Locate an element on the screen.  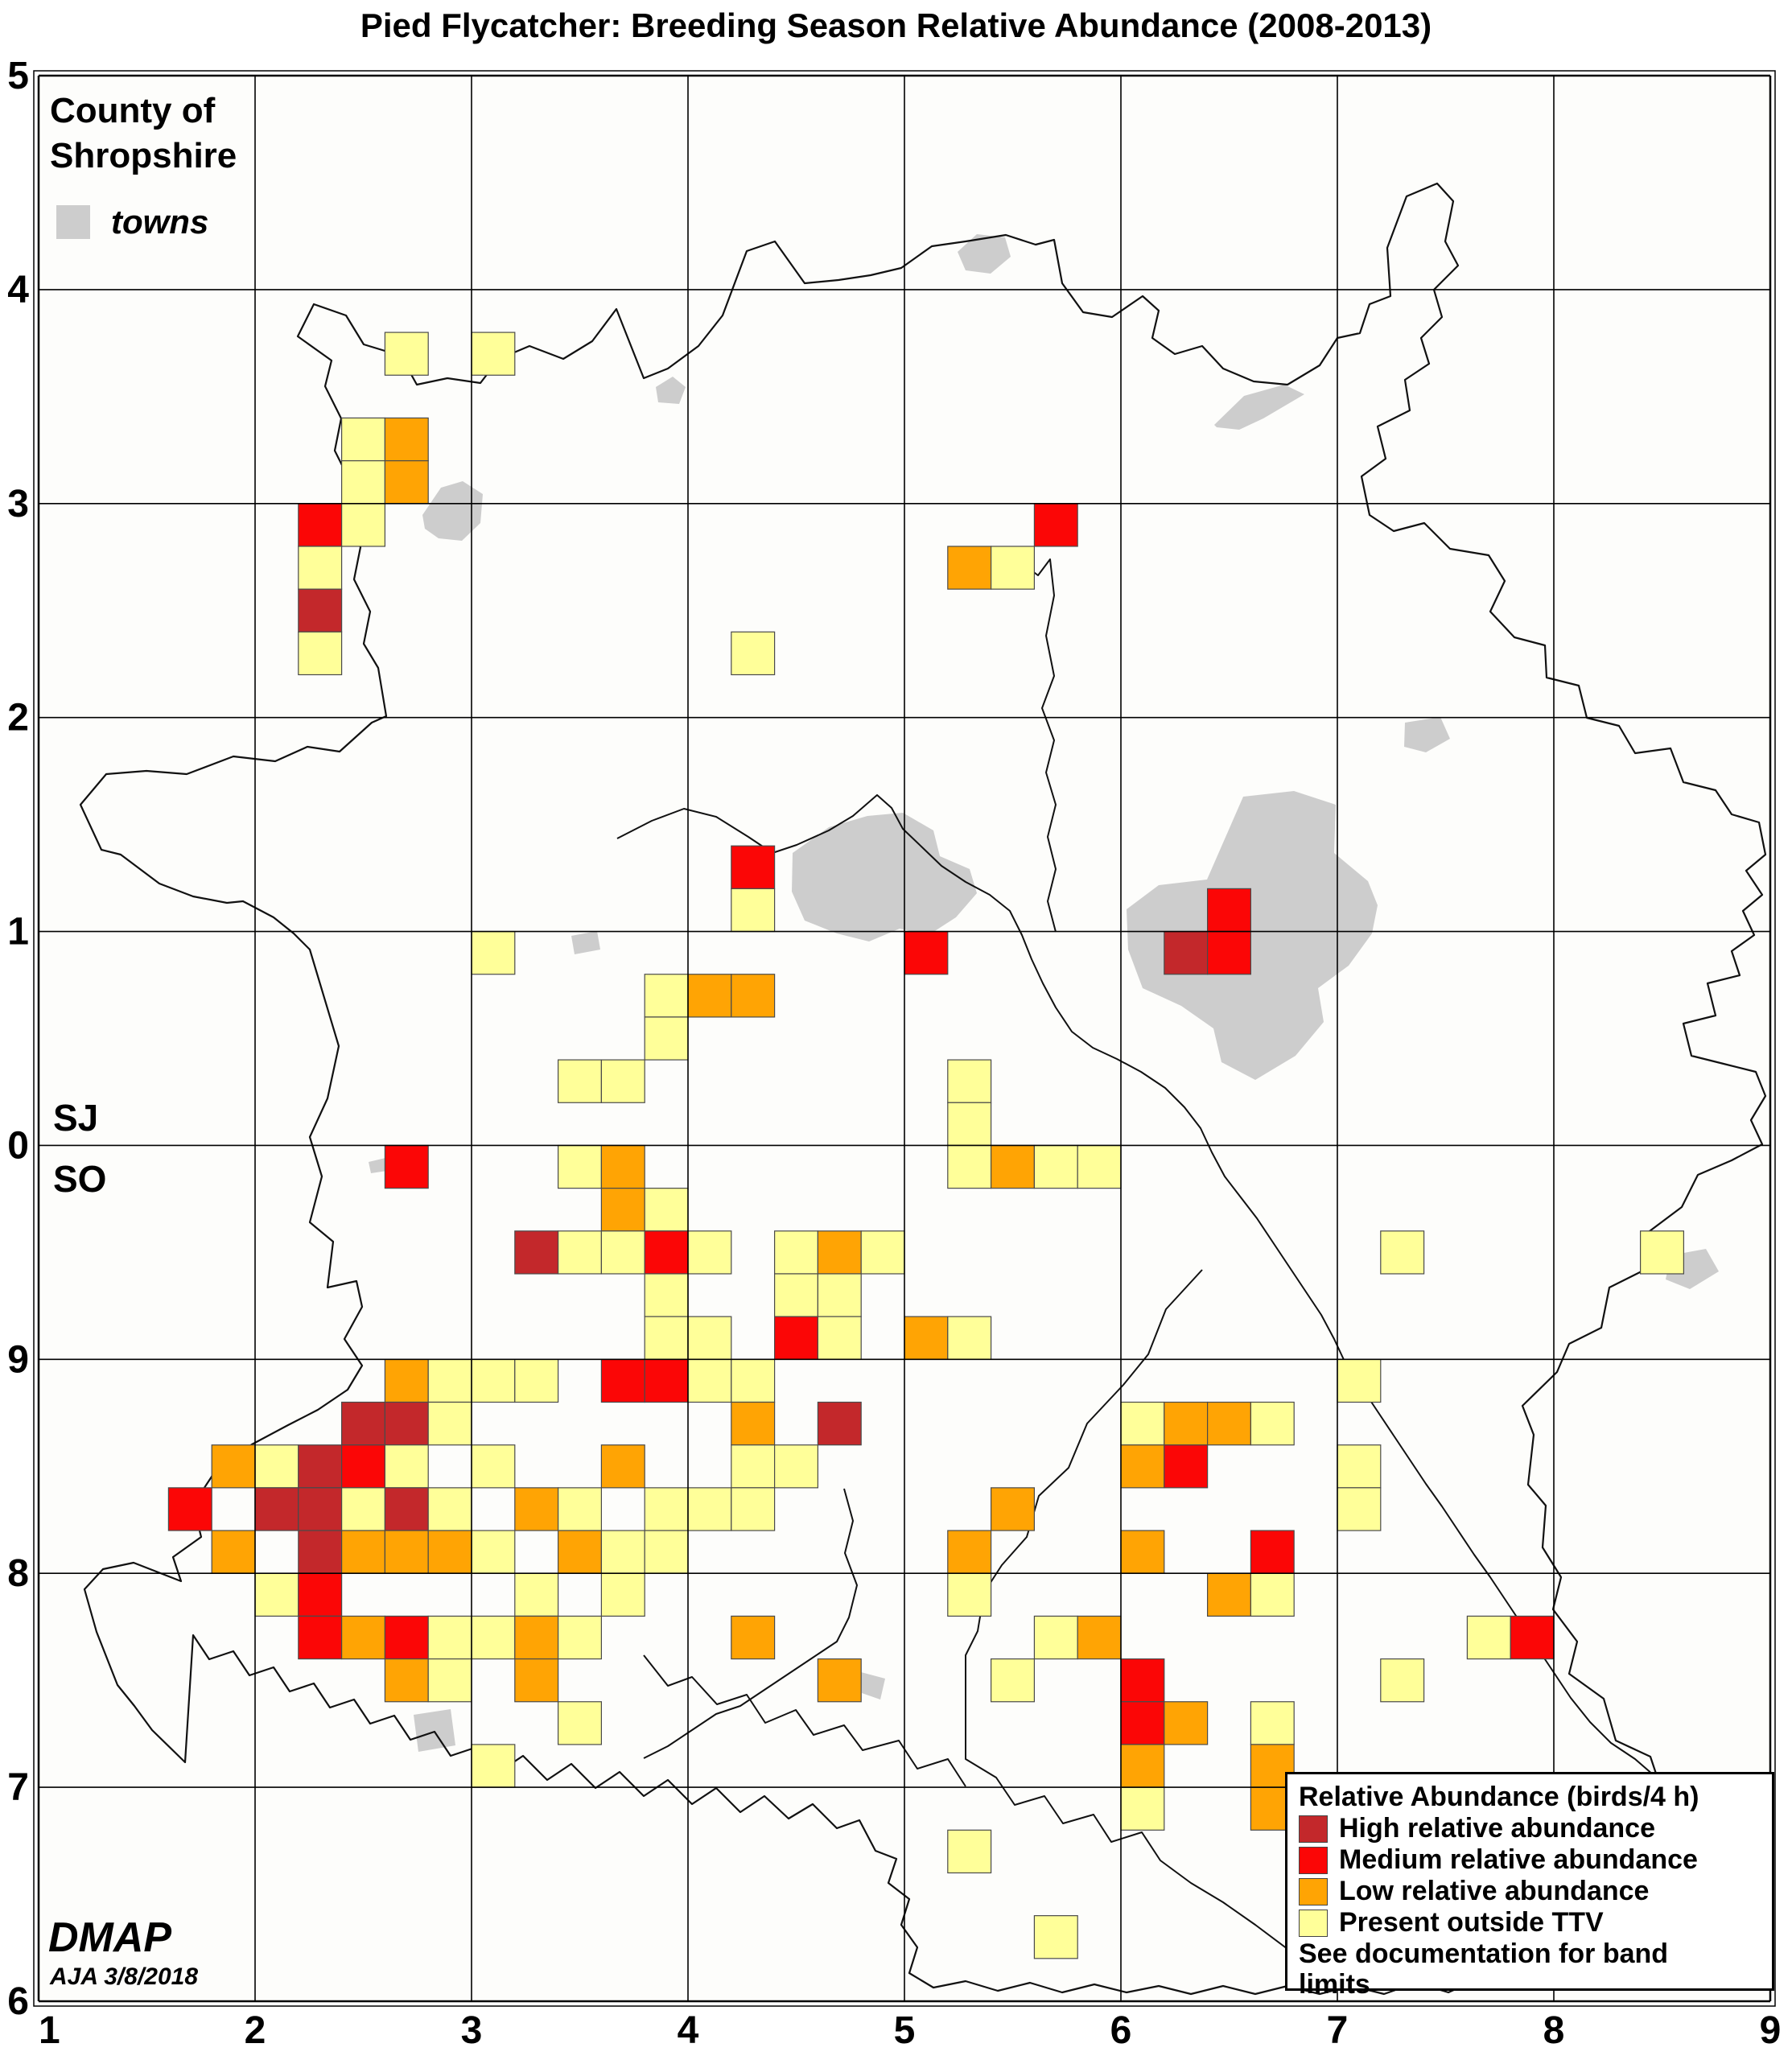
y-axis-label: 0 is located at coordinates (18, 1145).